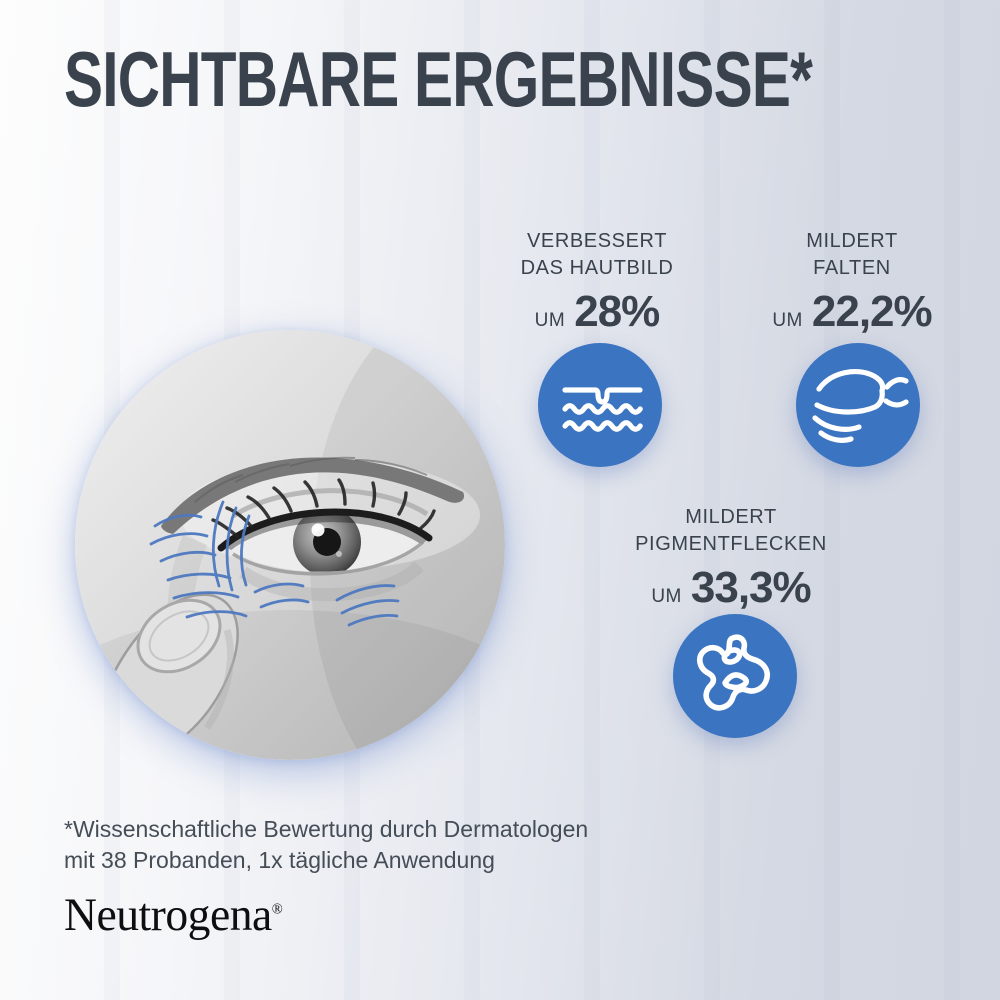 The width and height of the screenshot is (1000, 1000). What do you see at coordinates (600, 405) in the screenshot?
I see `skin-texture-icon` at bounding box center [600, 405].